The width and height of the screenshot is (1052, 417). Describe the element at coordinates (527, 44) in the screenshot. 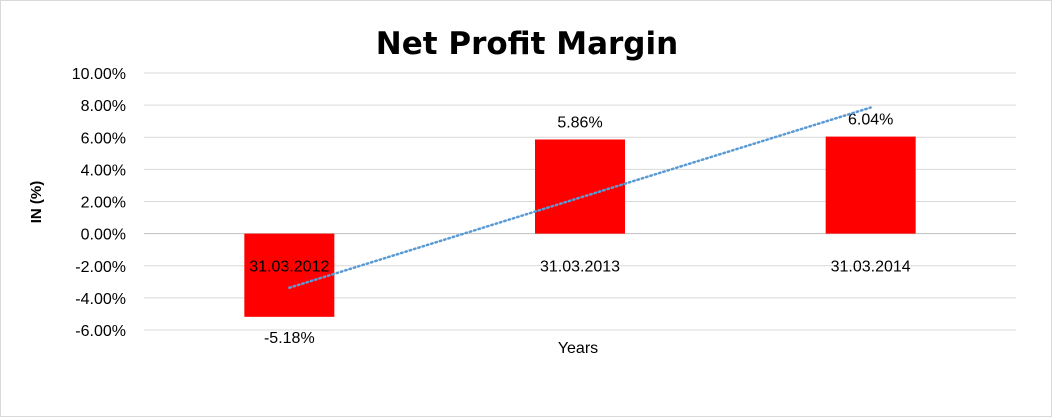

I see `chart-title: Net Profit Margin` at that location.